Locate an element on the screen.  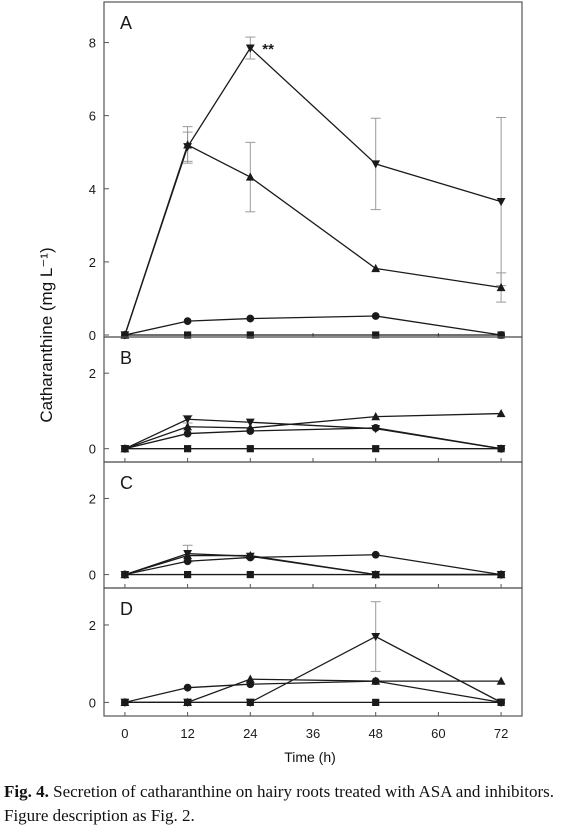
y-tick-label: 6 is located at coordinates (92, 116).